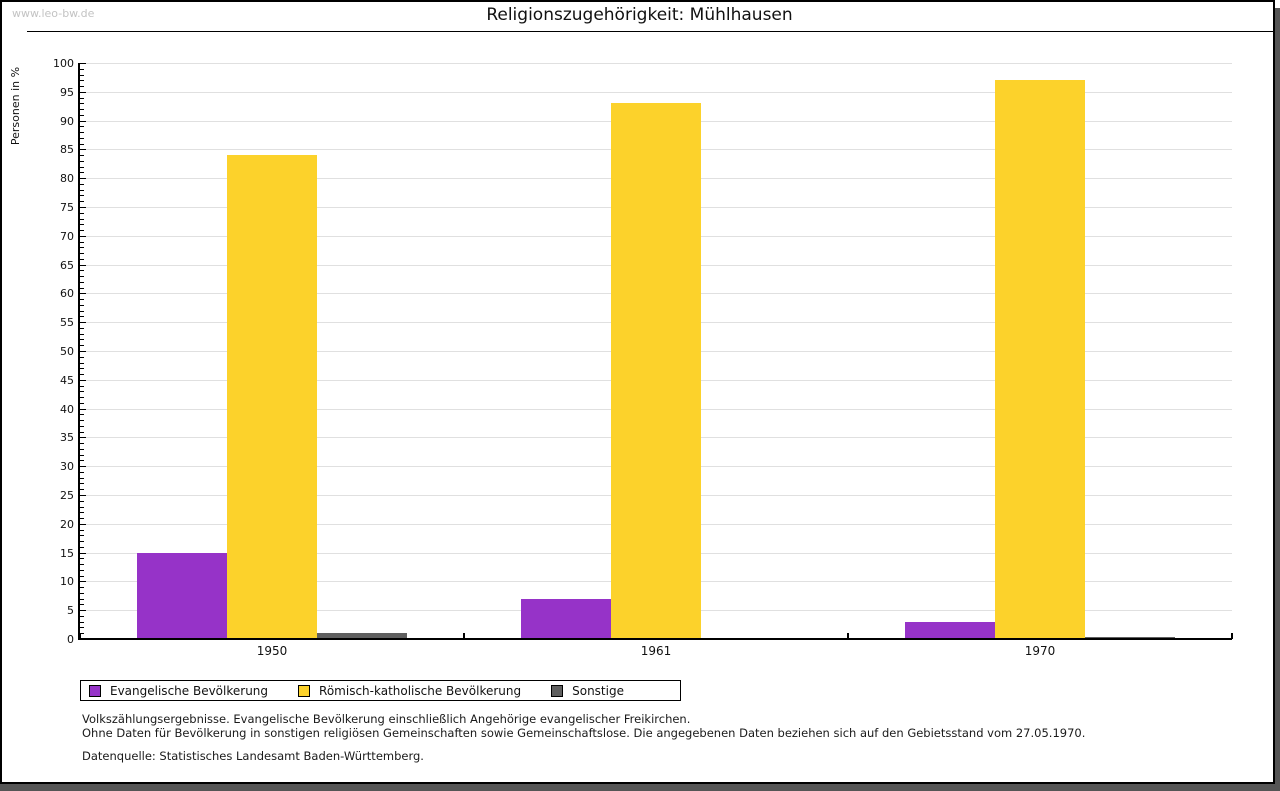 The width and height of the screenshot is (1280, 791). Describe the element at coordinates (67, 467) in the screenshot. I see `y-tick-label: 30` at that location.